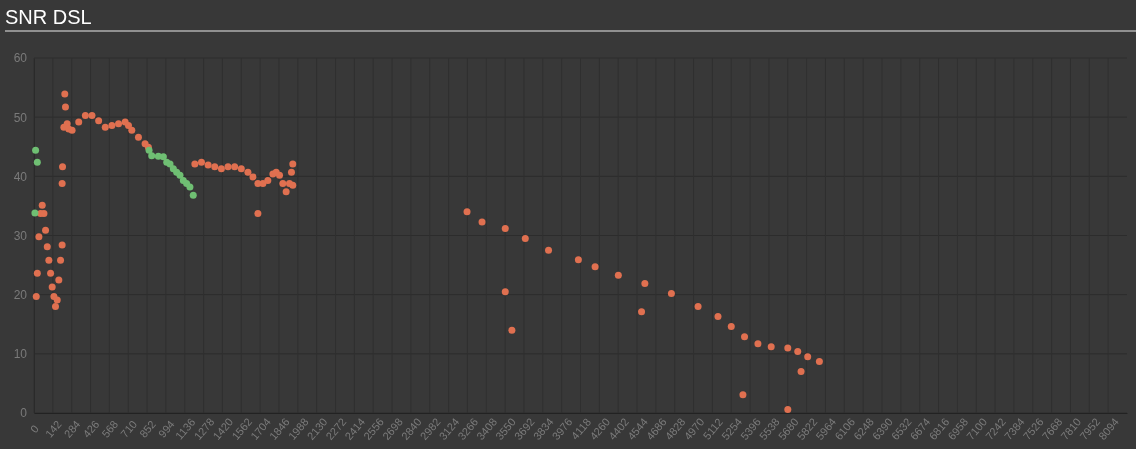  Describe the element at coordinates (20, 117) in the screenshot. I see `y-tick-label: 50` at that location.